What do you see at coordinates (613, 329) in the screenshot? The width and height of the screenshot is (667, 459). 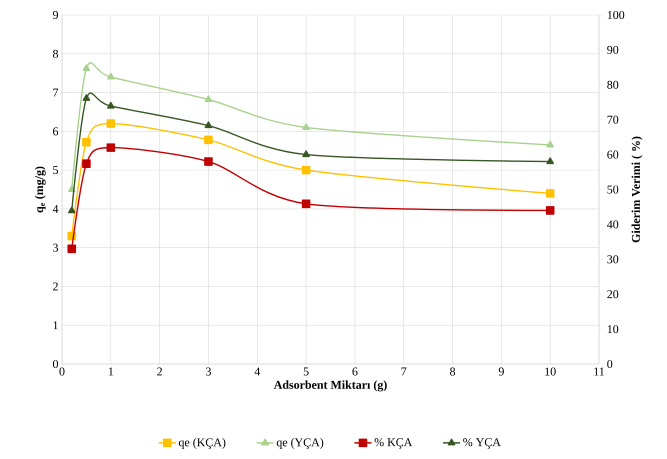 I see `y2-tick-label: 10` at bounding box center [613, 329].